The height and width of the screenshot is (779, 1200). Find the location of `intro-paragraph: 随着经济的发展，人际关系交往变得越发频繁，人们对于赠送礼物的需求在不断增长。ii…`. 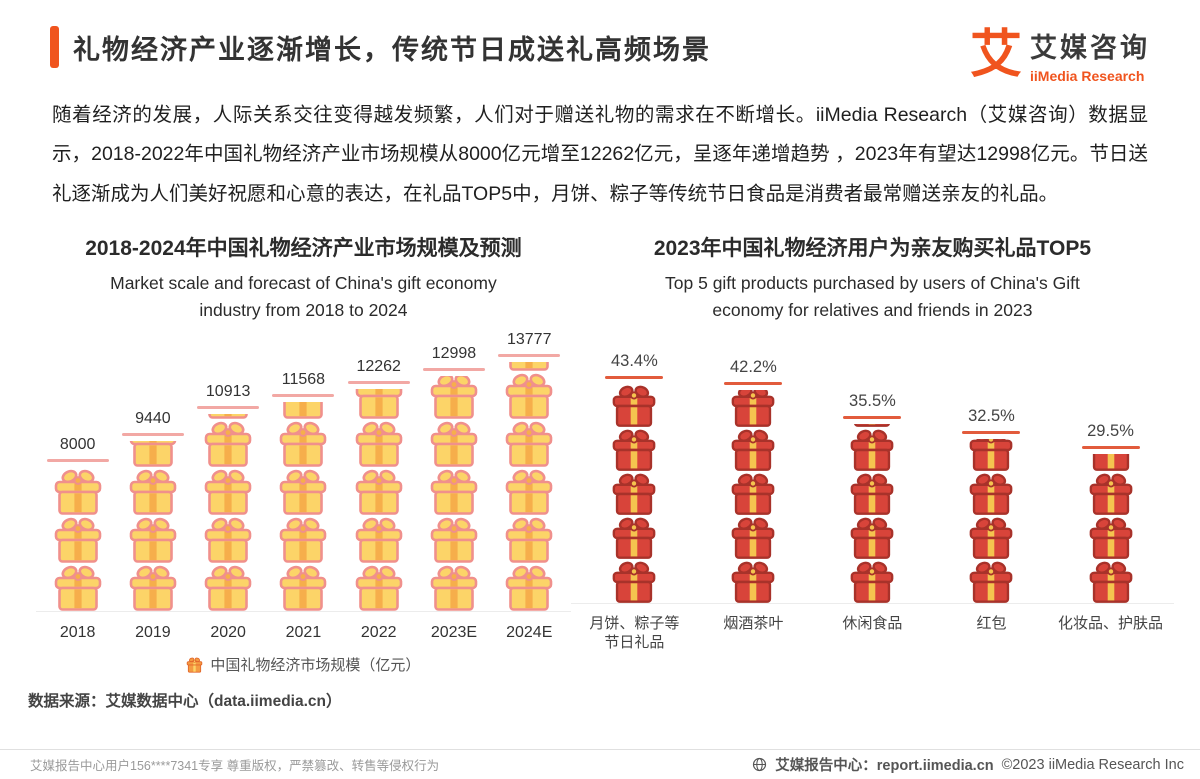

intro-paragraph: 随着经济的发展，人际关系交往变得越发频繁，人们对于赠送礼物的需求在不断增长。ii… is located at coordinates (600, 154).